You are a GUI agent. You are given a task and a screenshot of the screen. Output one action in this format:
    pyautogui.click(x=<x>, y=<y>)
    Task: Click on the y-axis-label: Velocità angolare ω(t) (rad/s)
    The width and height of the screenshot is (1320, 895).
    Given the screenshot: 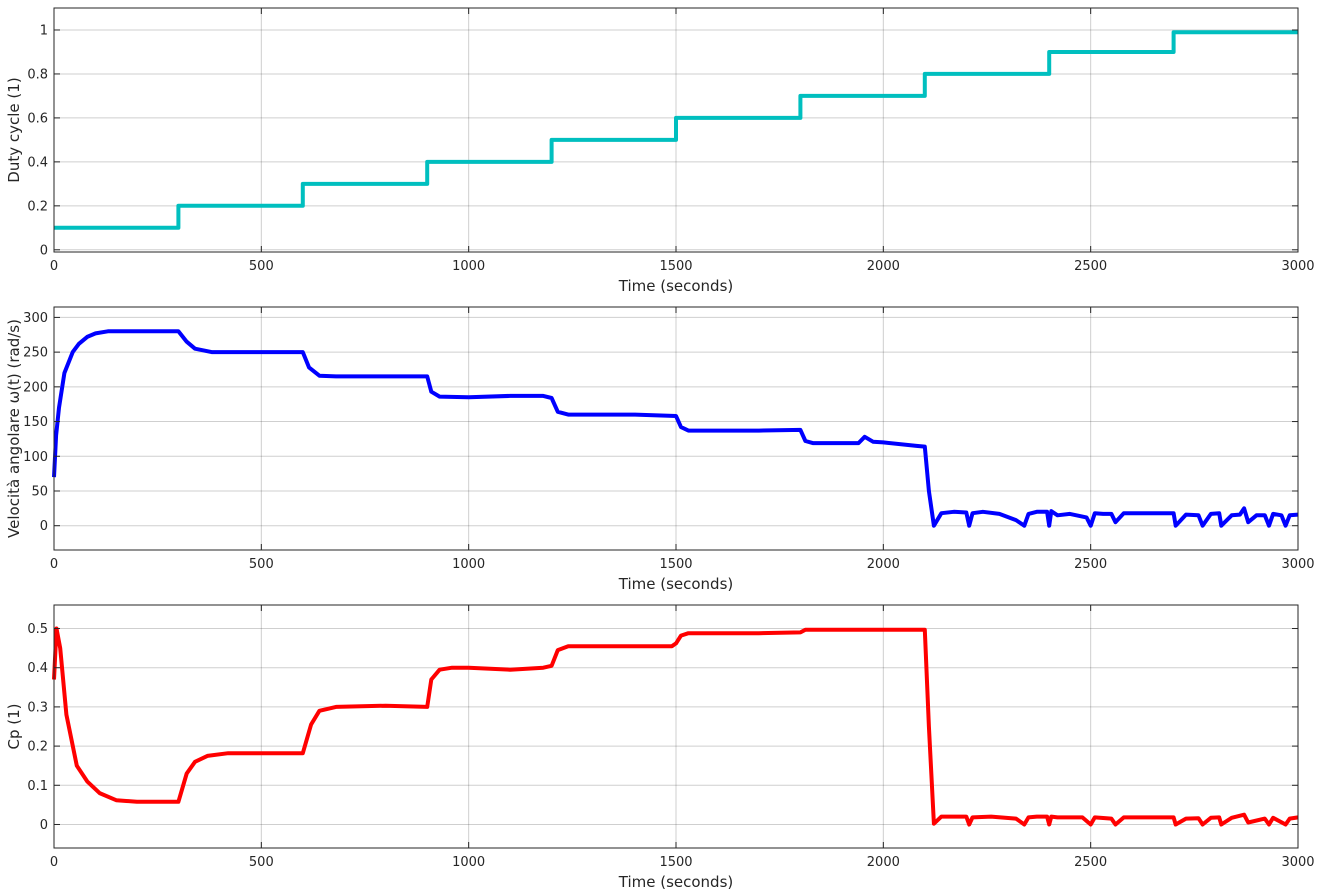 What is the action you would take?
    pyautogui.click(x=14, y=428)
    